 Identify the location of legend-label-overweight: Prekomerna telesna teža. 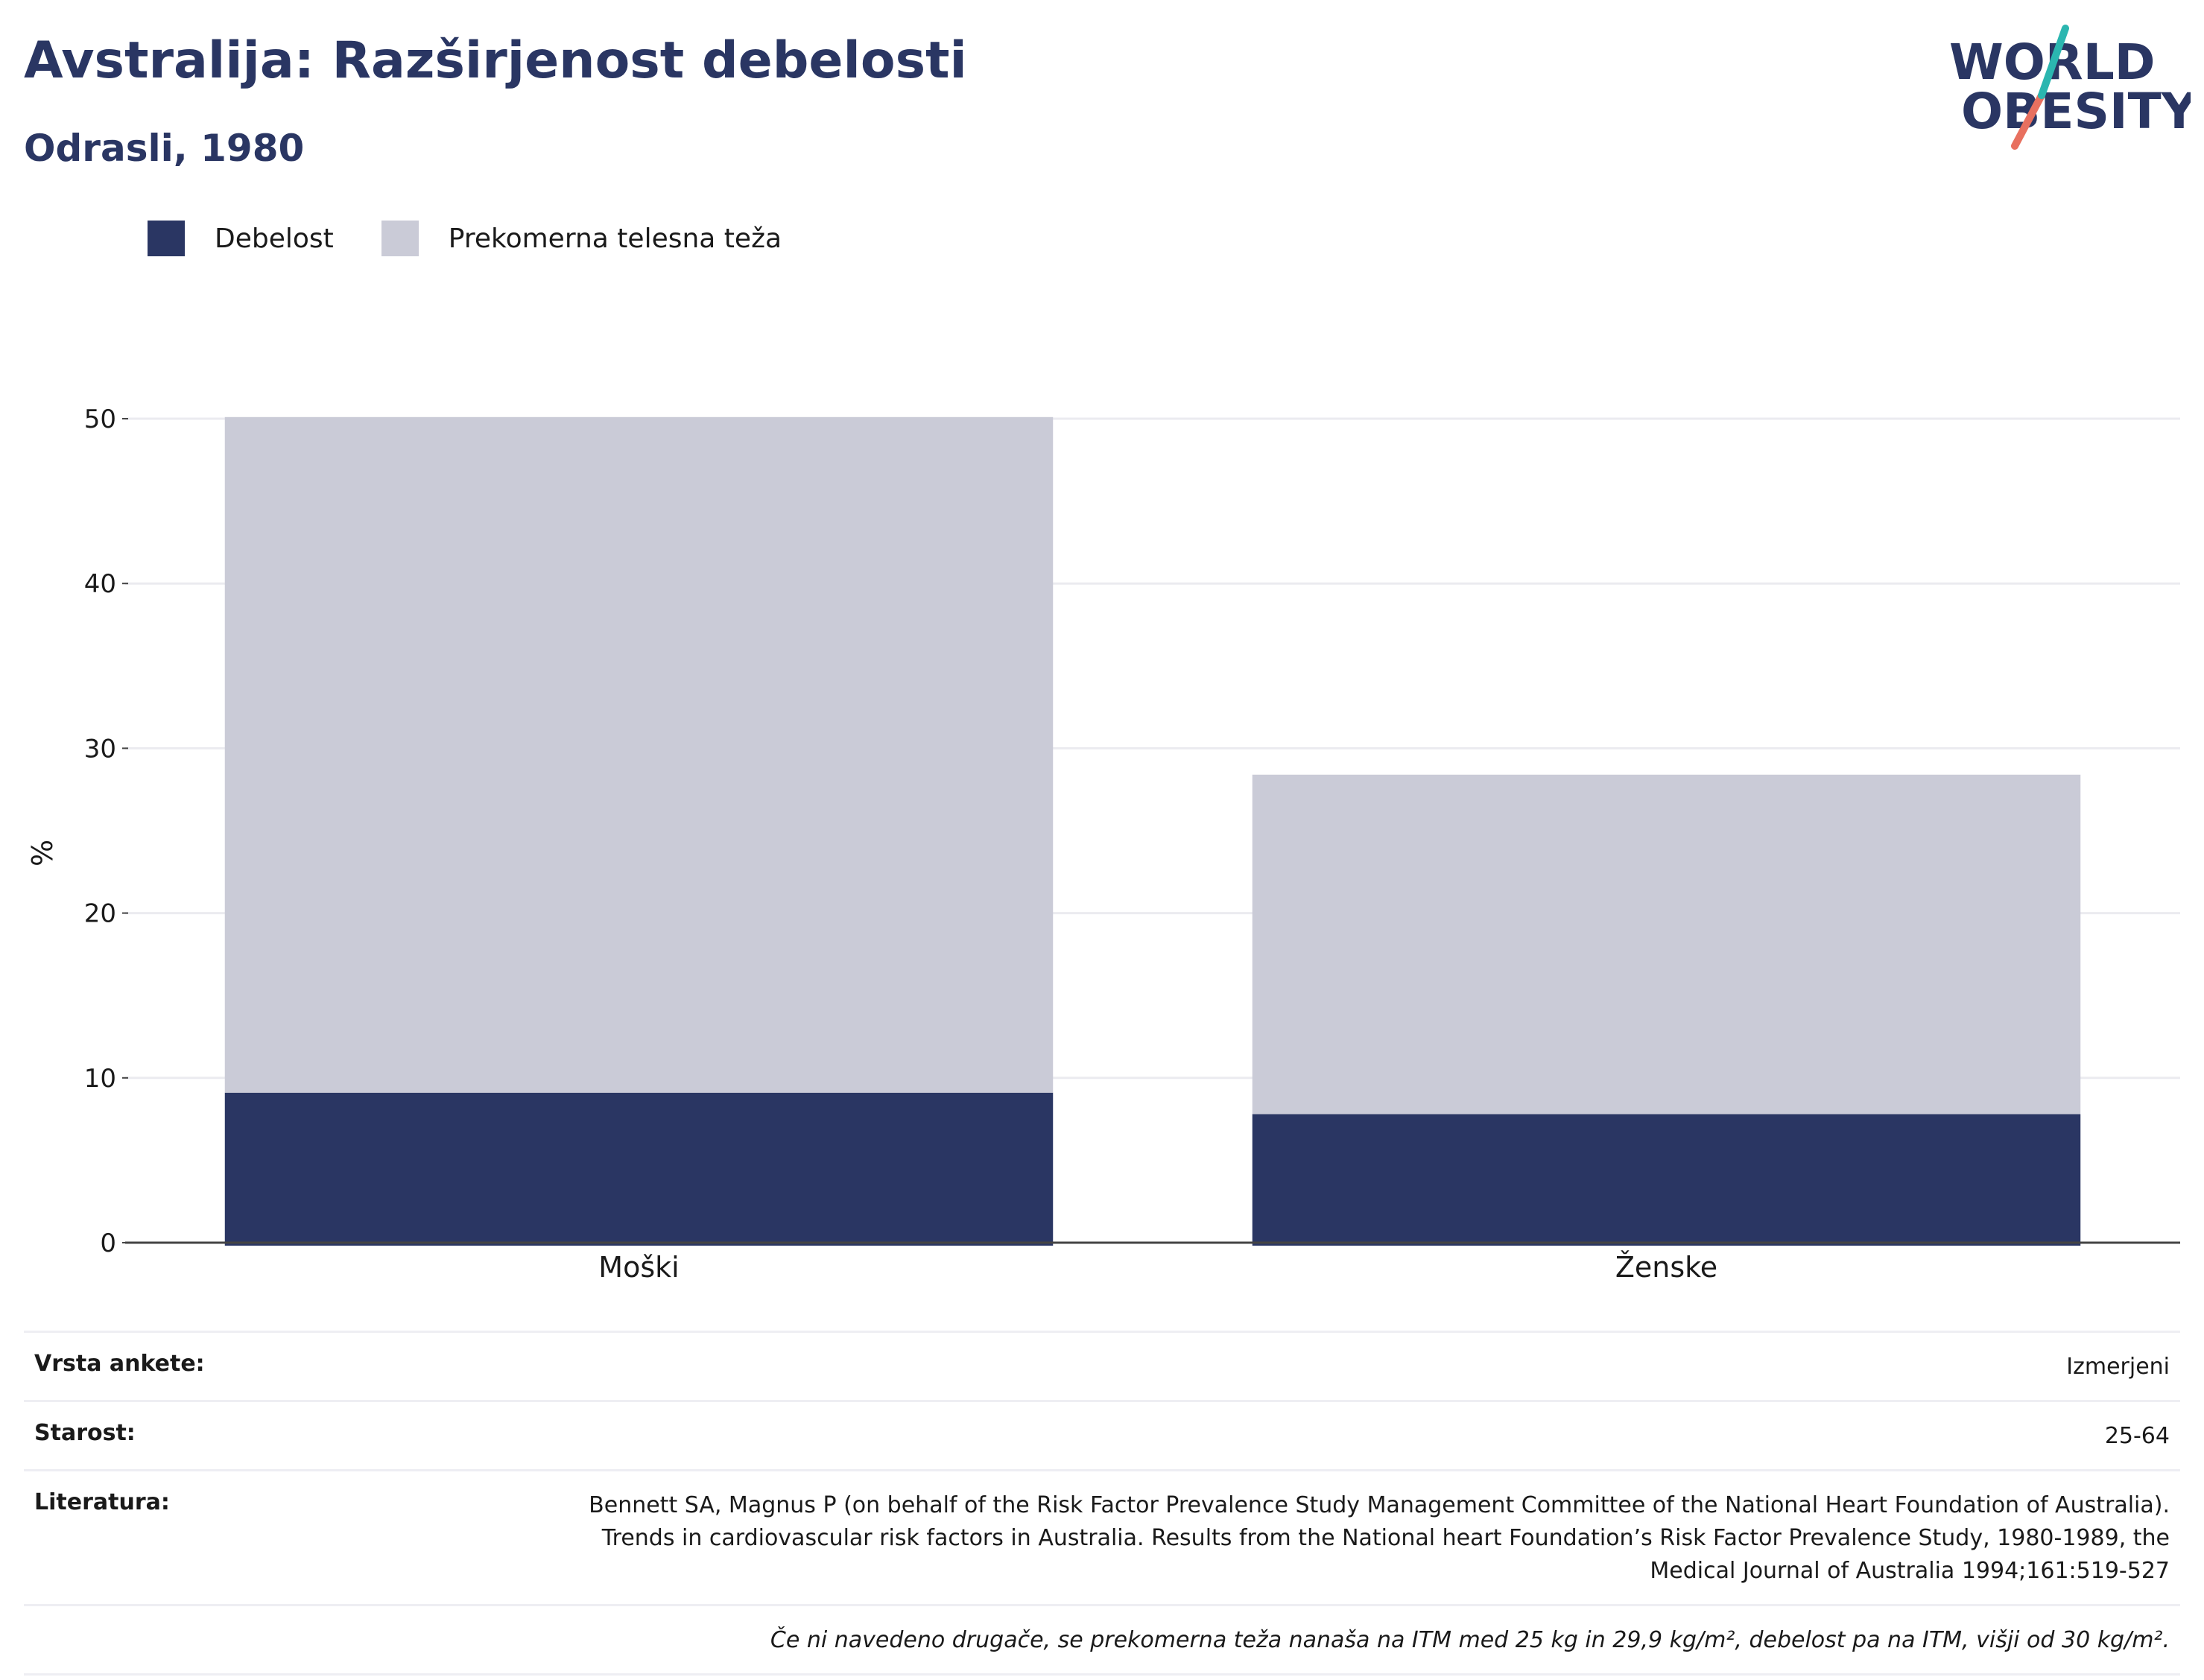
(615, 238).